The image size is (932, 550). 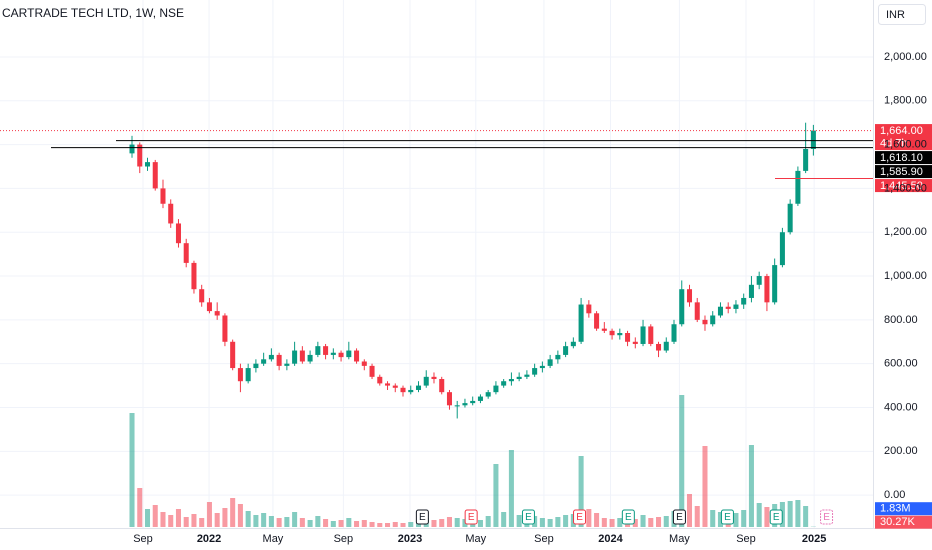 What do you see at coordinates (901, 131) in the screenshot?
I see `price-label: 1,664.00` at bounding box center [901, 131].